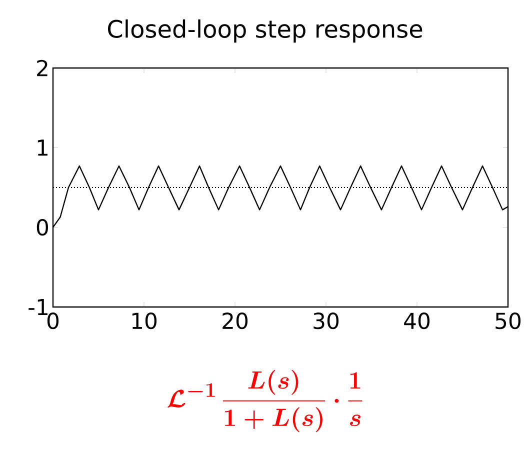 The height and width of the screenshot is (459, 528). Describe the element at coordinates (144, 321) in the screenshot. I see `x-tick-label: 10` at that location.